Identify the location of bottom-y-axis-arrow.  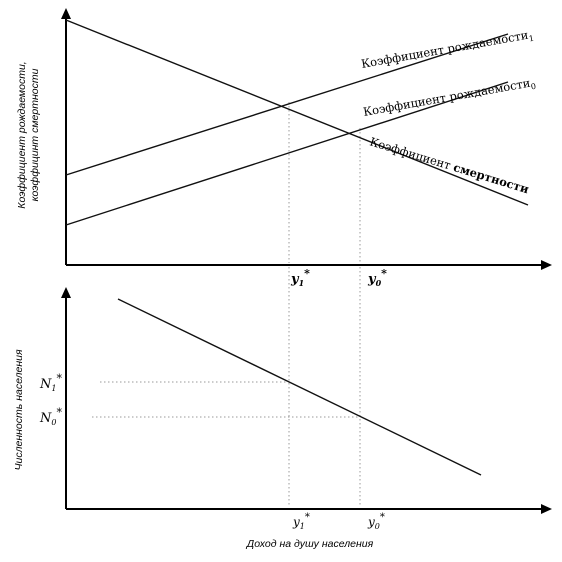
(66, 292).